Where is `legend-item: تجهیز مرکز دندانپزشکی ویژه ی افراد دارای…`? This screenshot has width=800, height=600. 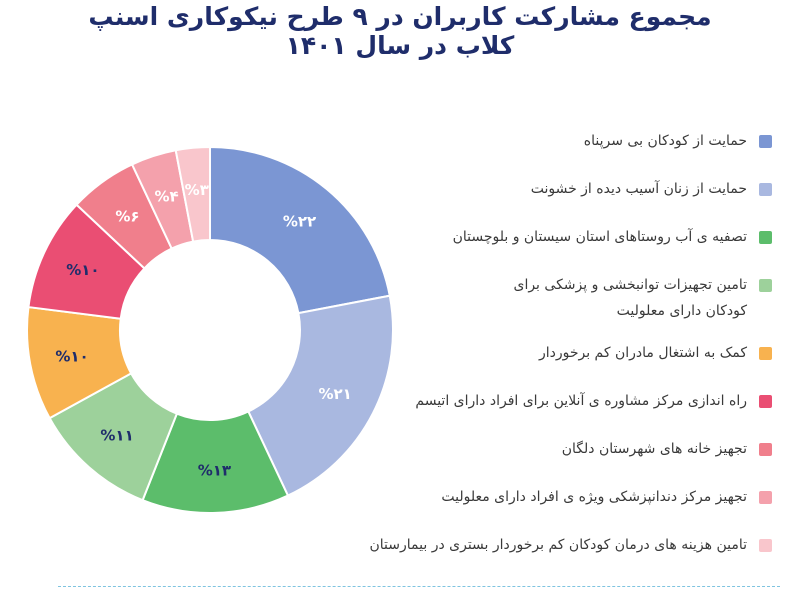 legend-item: تجهیز مرکز دندانپزشکی ویژه ی افراد دارای… is located at coordinates (562, 497).